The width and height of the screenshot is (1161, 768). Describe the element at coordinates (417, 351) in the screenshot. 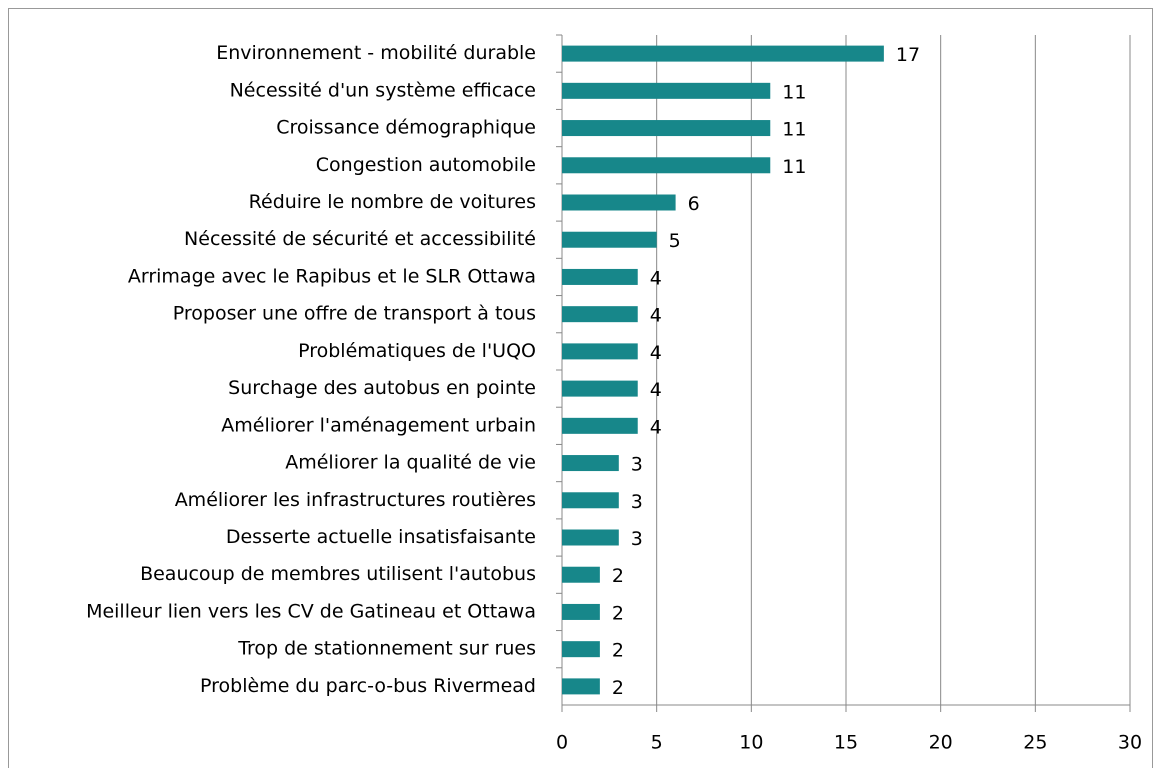

I see `y-tick-label: Problématiques de l'UQO` at that location.